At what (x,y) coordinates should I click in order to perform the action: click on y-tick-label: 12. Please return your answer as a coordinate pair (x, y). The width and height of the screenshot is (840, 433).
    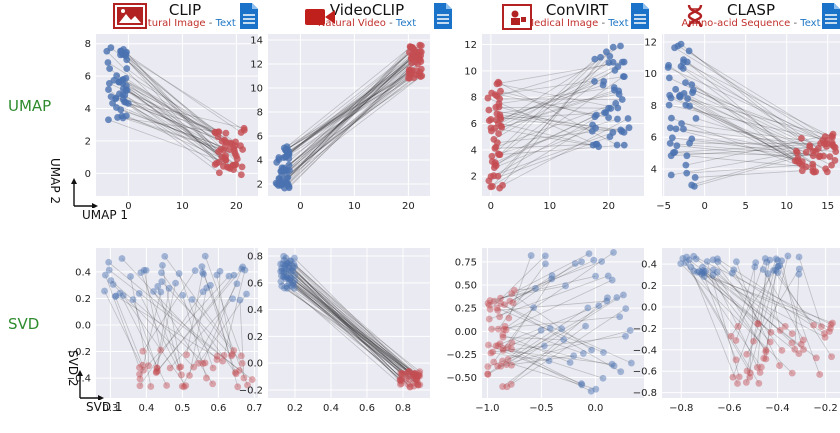
    Looking at the image, I should click on (256, 65).